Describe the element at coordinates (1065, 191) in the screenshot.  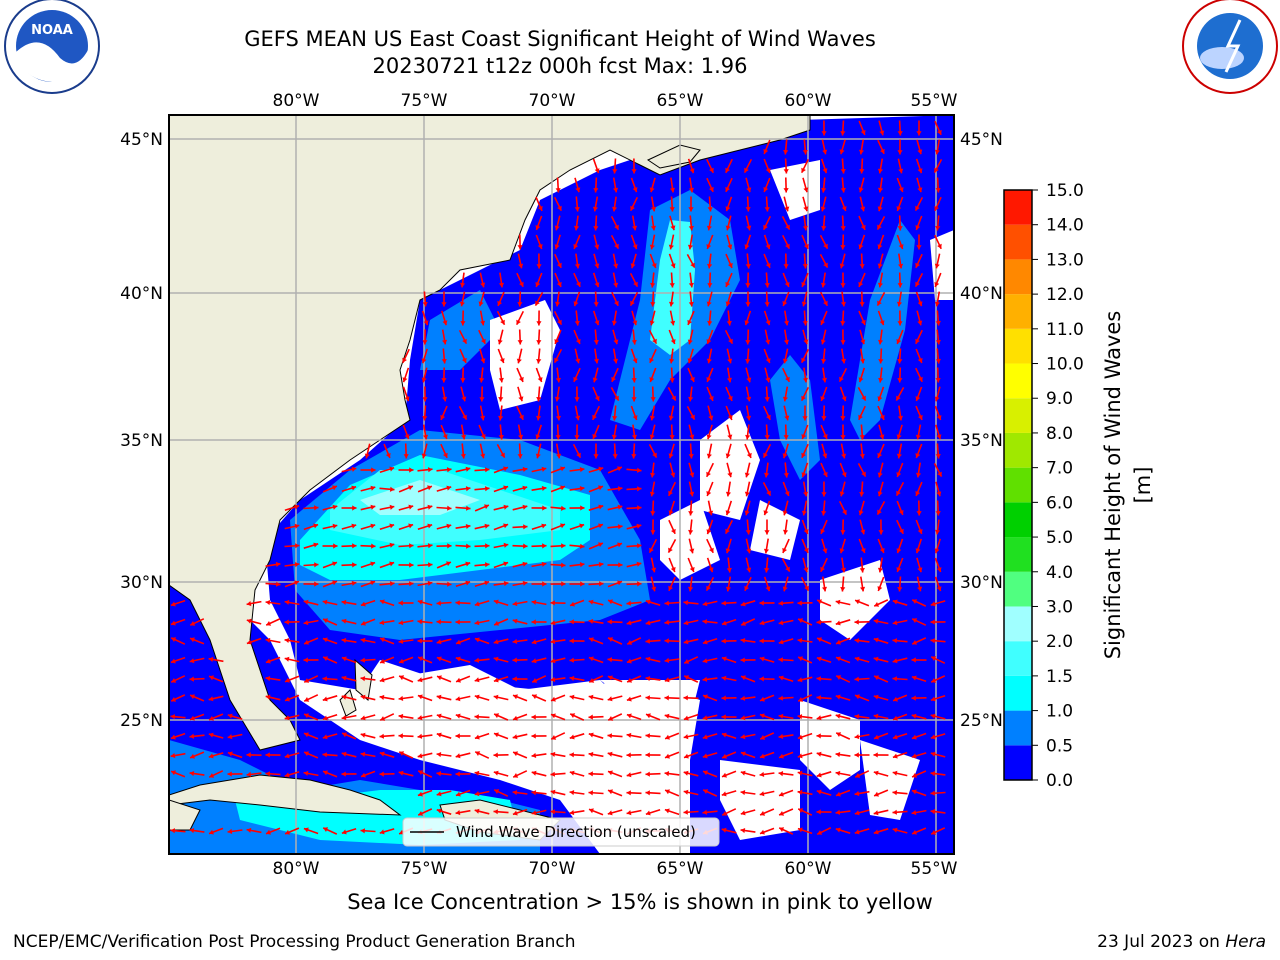
I see `colorbar-tick-label: 15.0` at that location.